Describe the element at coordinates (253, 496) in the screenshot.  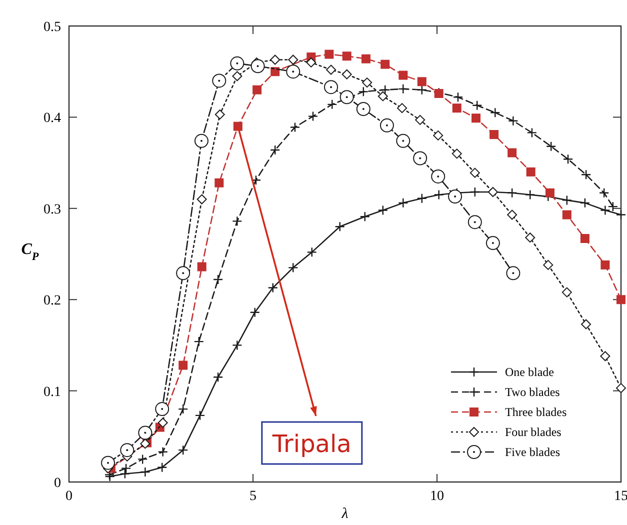
I see `x-tick-label: 5` at that location.